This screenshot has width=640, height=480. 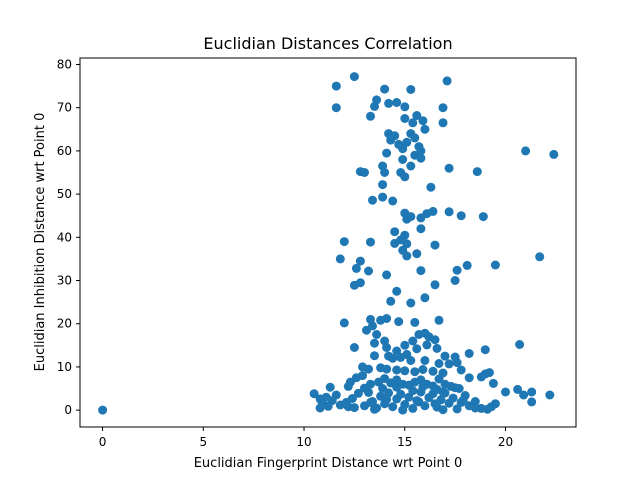 I want to click on y-tick-label: 20, so click(x=64, y=324).